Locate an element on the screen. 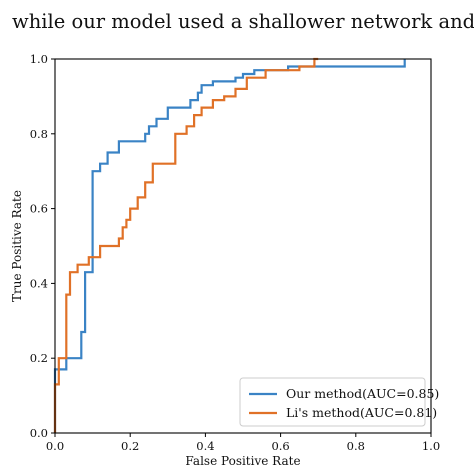 Image resolution: width=474 pixels, height=474 pixels. y-tick-label: 0.2 is located at coordinates (39, 358).